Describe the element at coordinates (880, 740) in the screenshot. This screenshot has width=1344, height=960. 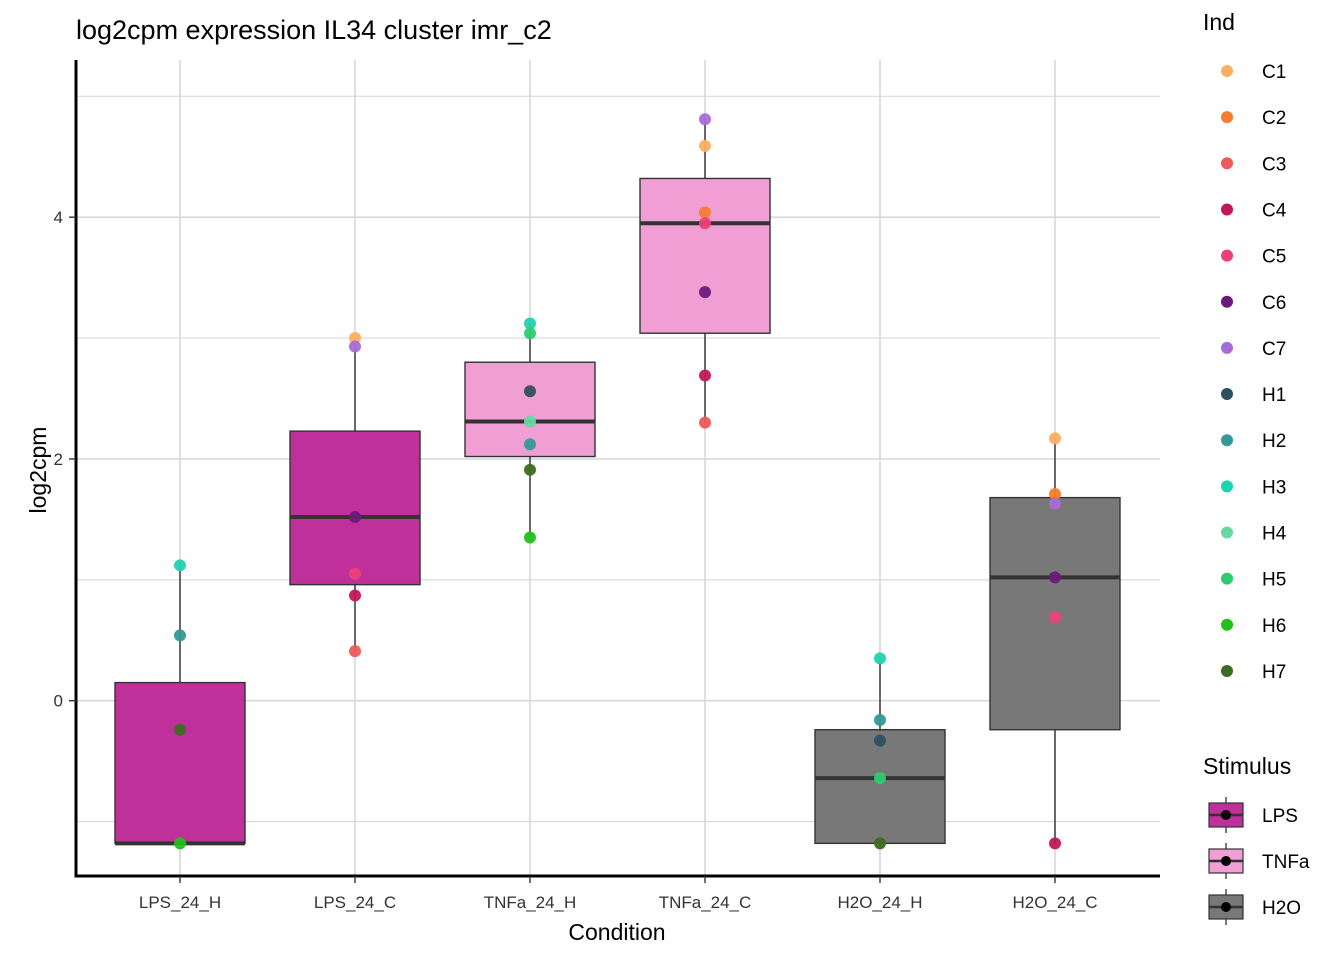
I see `point-H2O_24_H-H1` at that location.